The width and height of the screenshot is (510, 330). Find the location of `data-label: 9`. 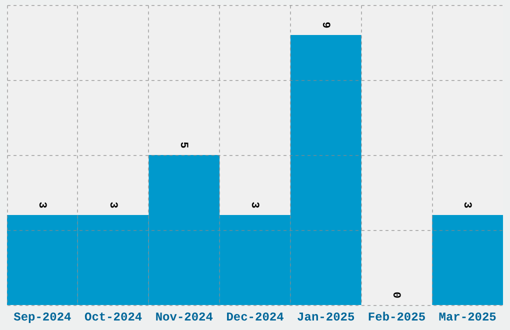

data-label: 9 is located at coordinates (324, 25).